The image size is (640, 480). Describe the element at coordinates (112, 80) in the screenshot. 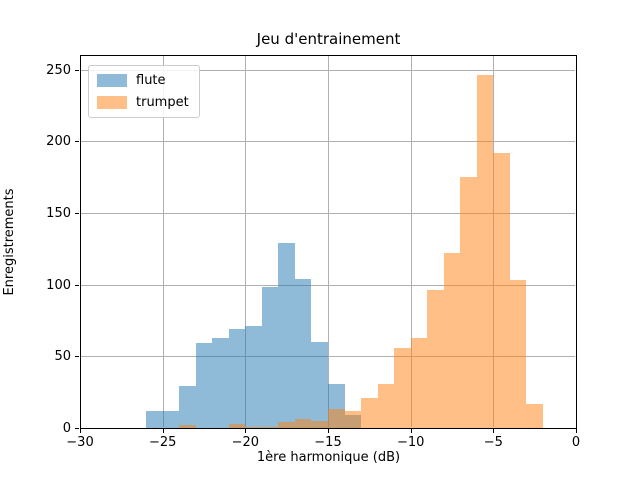

I see `flute-swatch` at that location.